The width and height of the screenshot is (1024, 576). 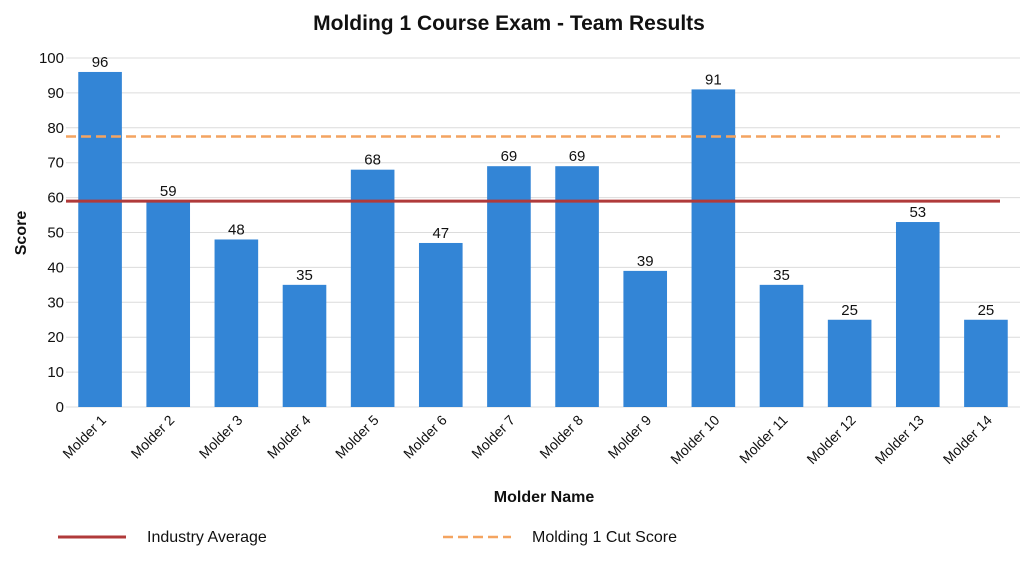 I want to click on reference-lines, so click(x=533, y=169).